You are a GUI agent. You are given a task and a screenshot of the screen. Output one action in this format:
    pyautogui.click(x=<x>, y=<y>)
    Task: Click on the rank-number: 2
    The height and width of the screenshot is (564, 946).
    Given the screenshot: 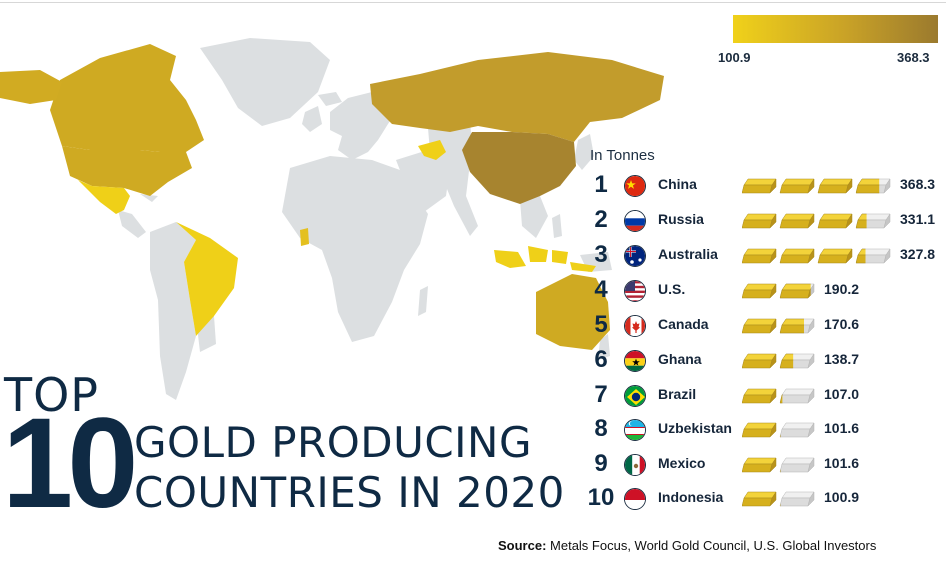 What is the action you would take?
    pyautogui.click(x=601, y=219)
    